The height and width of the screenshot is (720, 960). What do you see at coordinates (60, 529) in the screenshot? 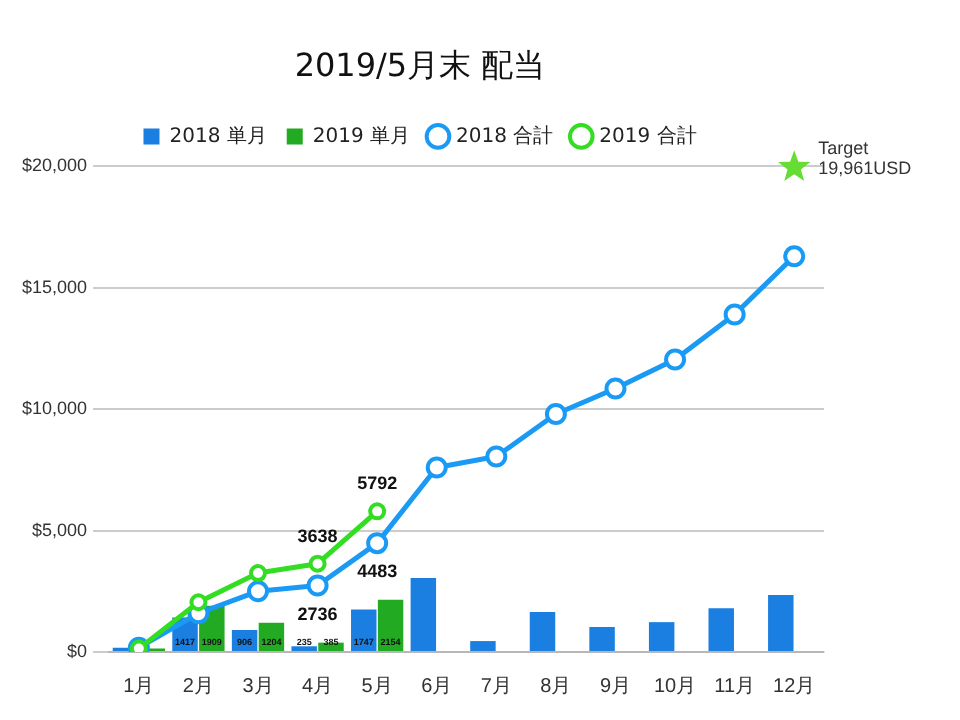
I see `y-tick-label: $5,000` at bounding box center [60, 529].